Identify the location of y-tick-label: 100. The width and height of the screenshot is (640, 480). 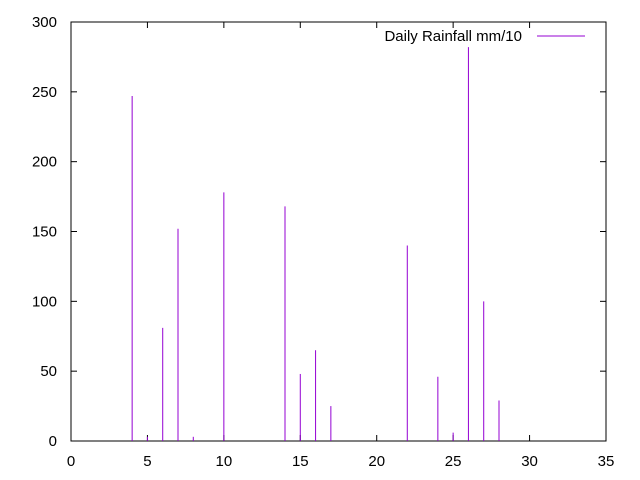
(44, 301).